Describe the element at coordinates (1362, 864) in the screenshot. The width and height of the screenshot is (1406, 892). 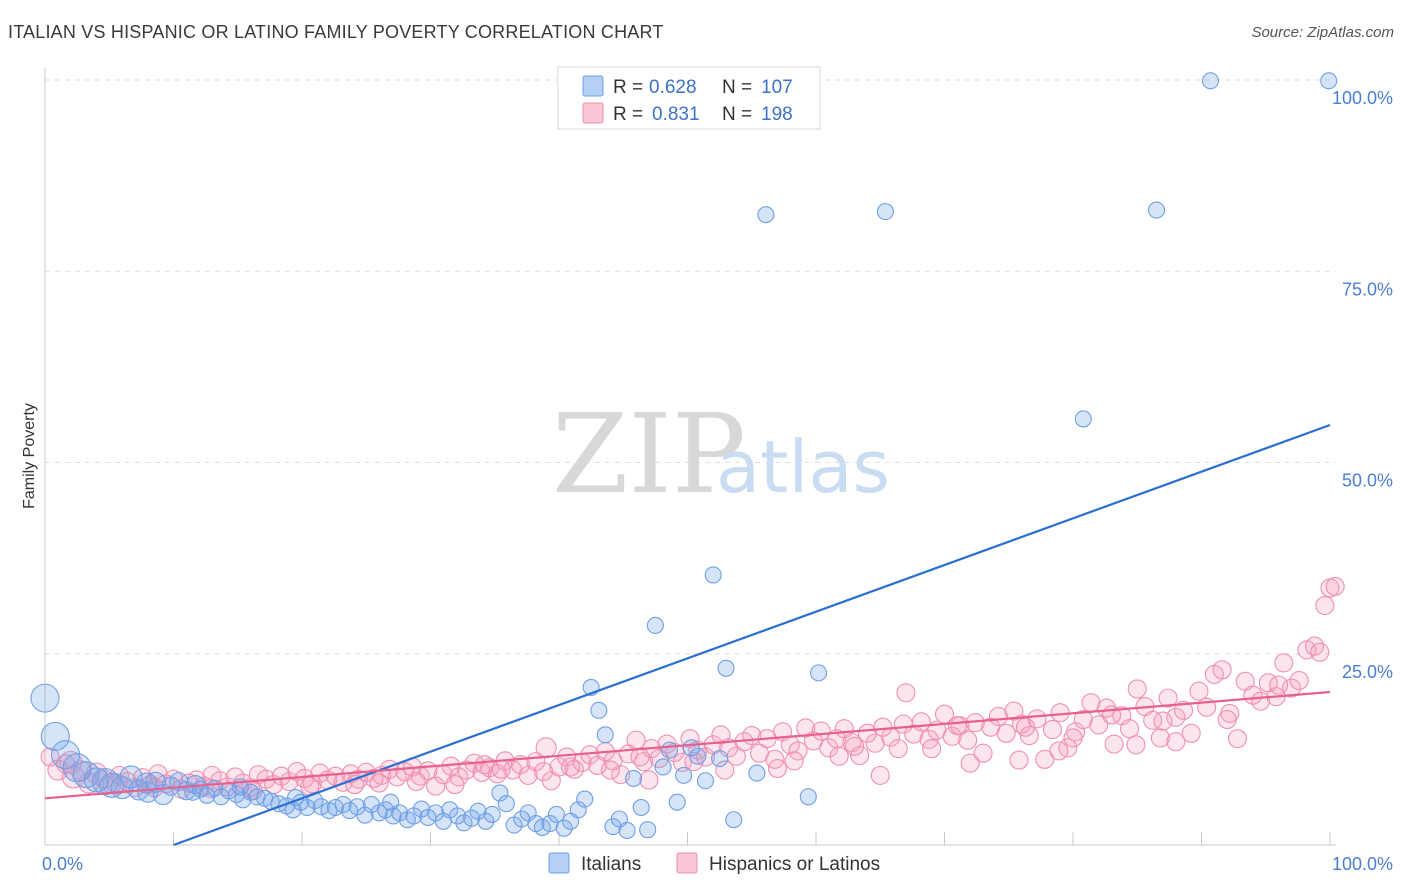
I see `x-tick-label: 100.0%` at that location.